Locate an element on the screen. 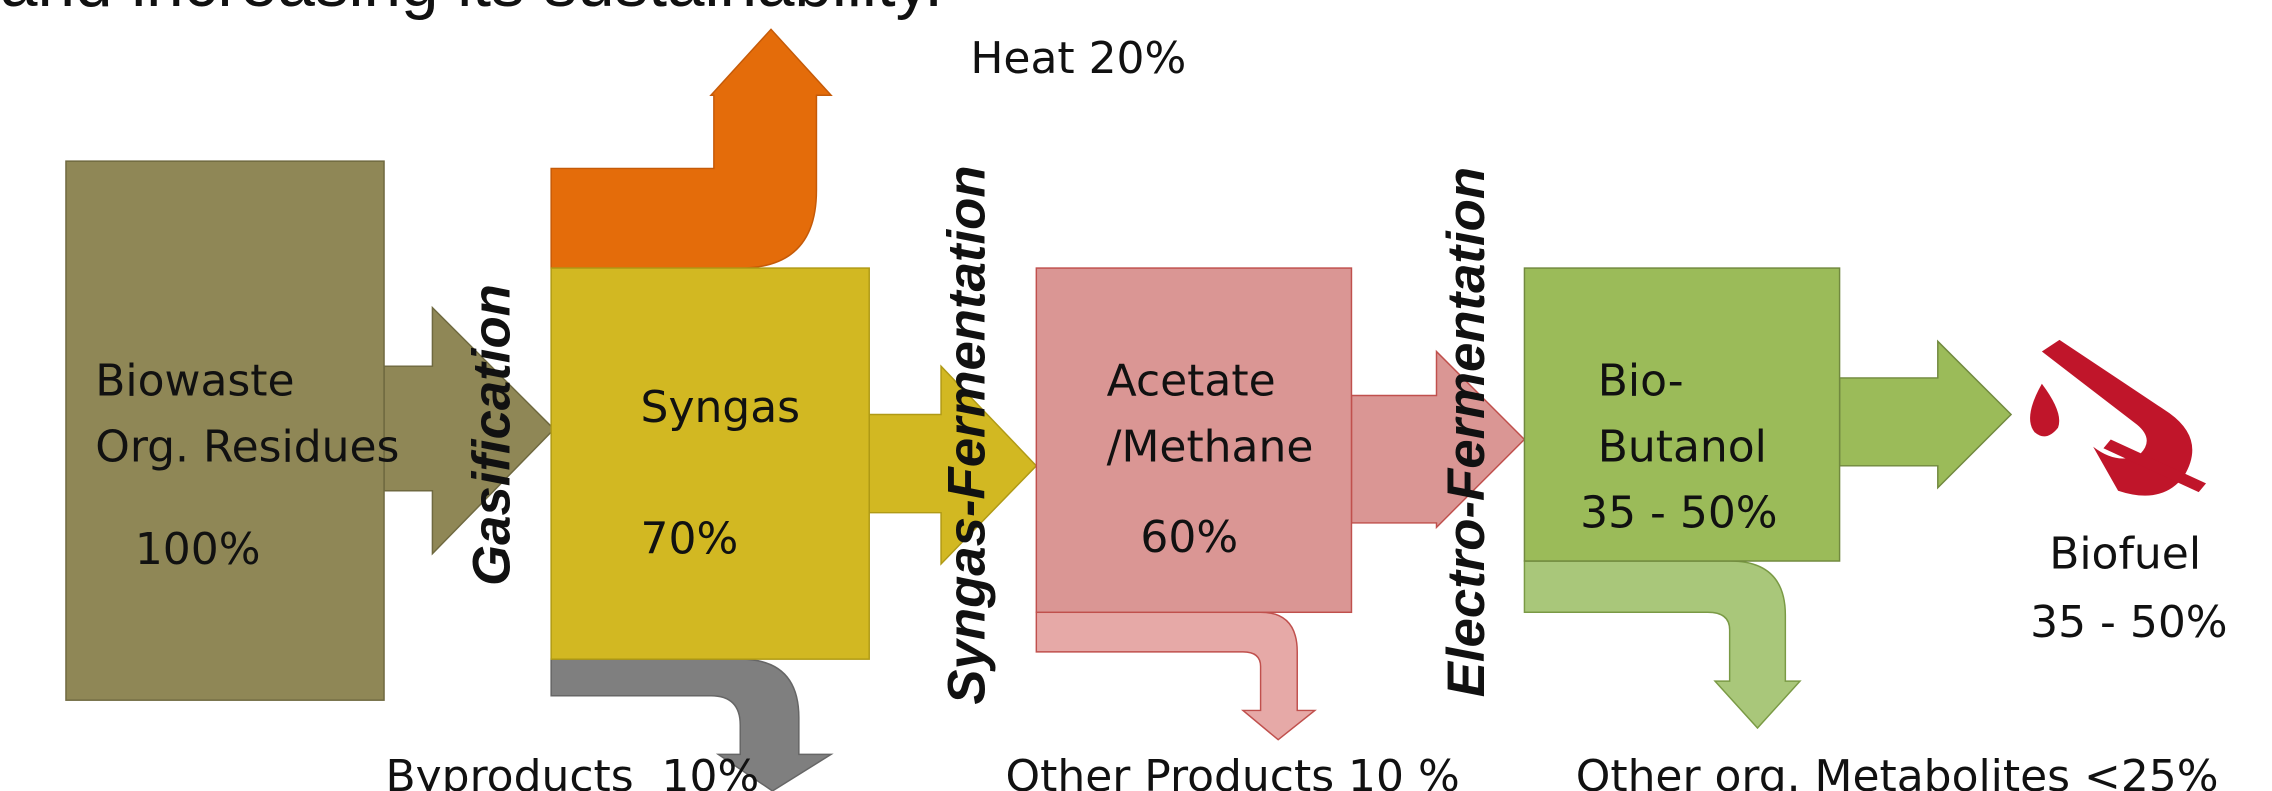 Image resolution: width=2272 pixels, height=791 pixels. metabolites-arrow is located at coordinates (1662, 645).